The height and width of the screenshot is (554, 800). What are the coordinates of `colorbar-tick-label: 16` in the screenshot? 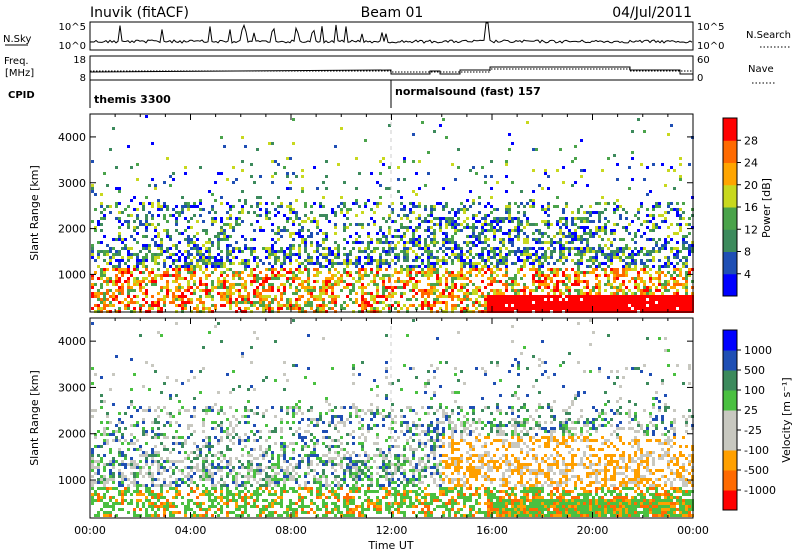 It's located at (751, 207).